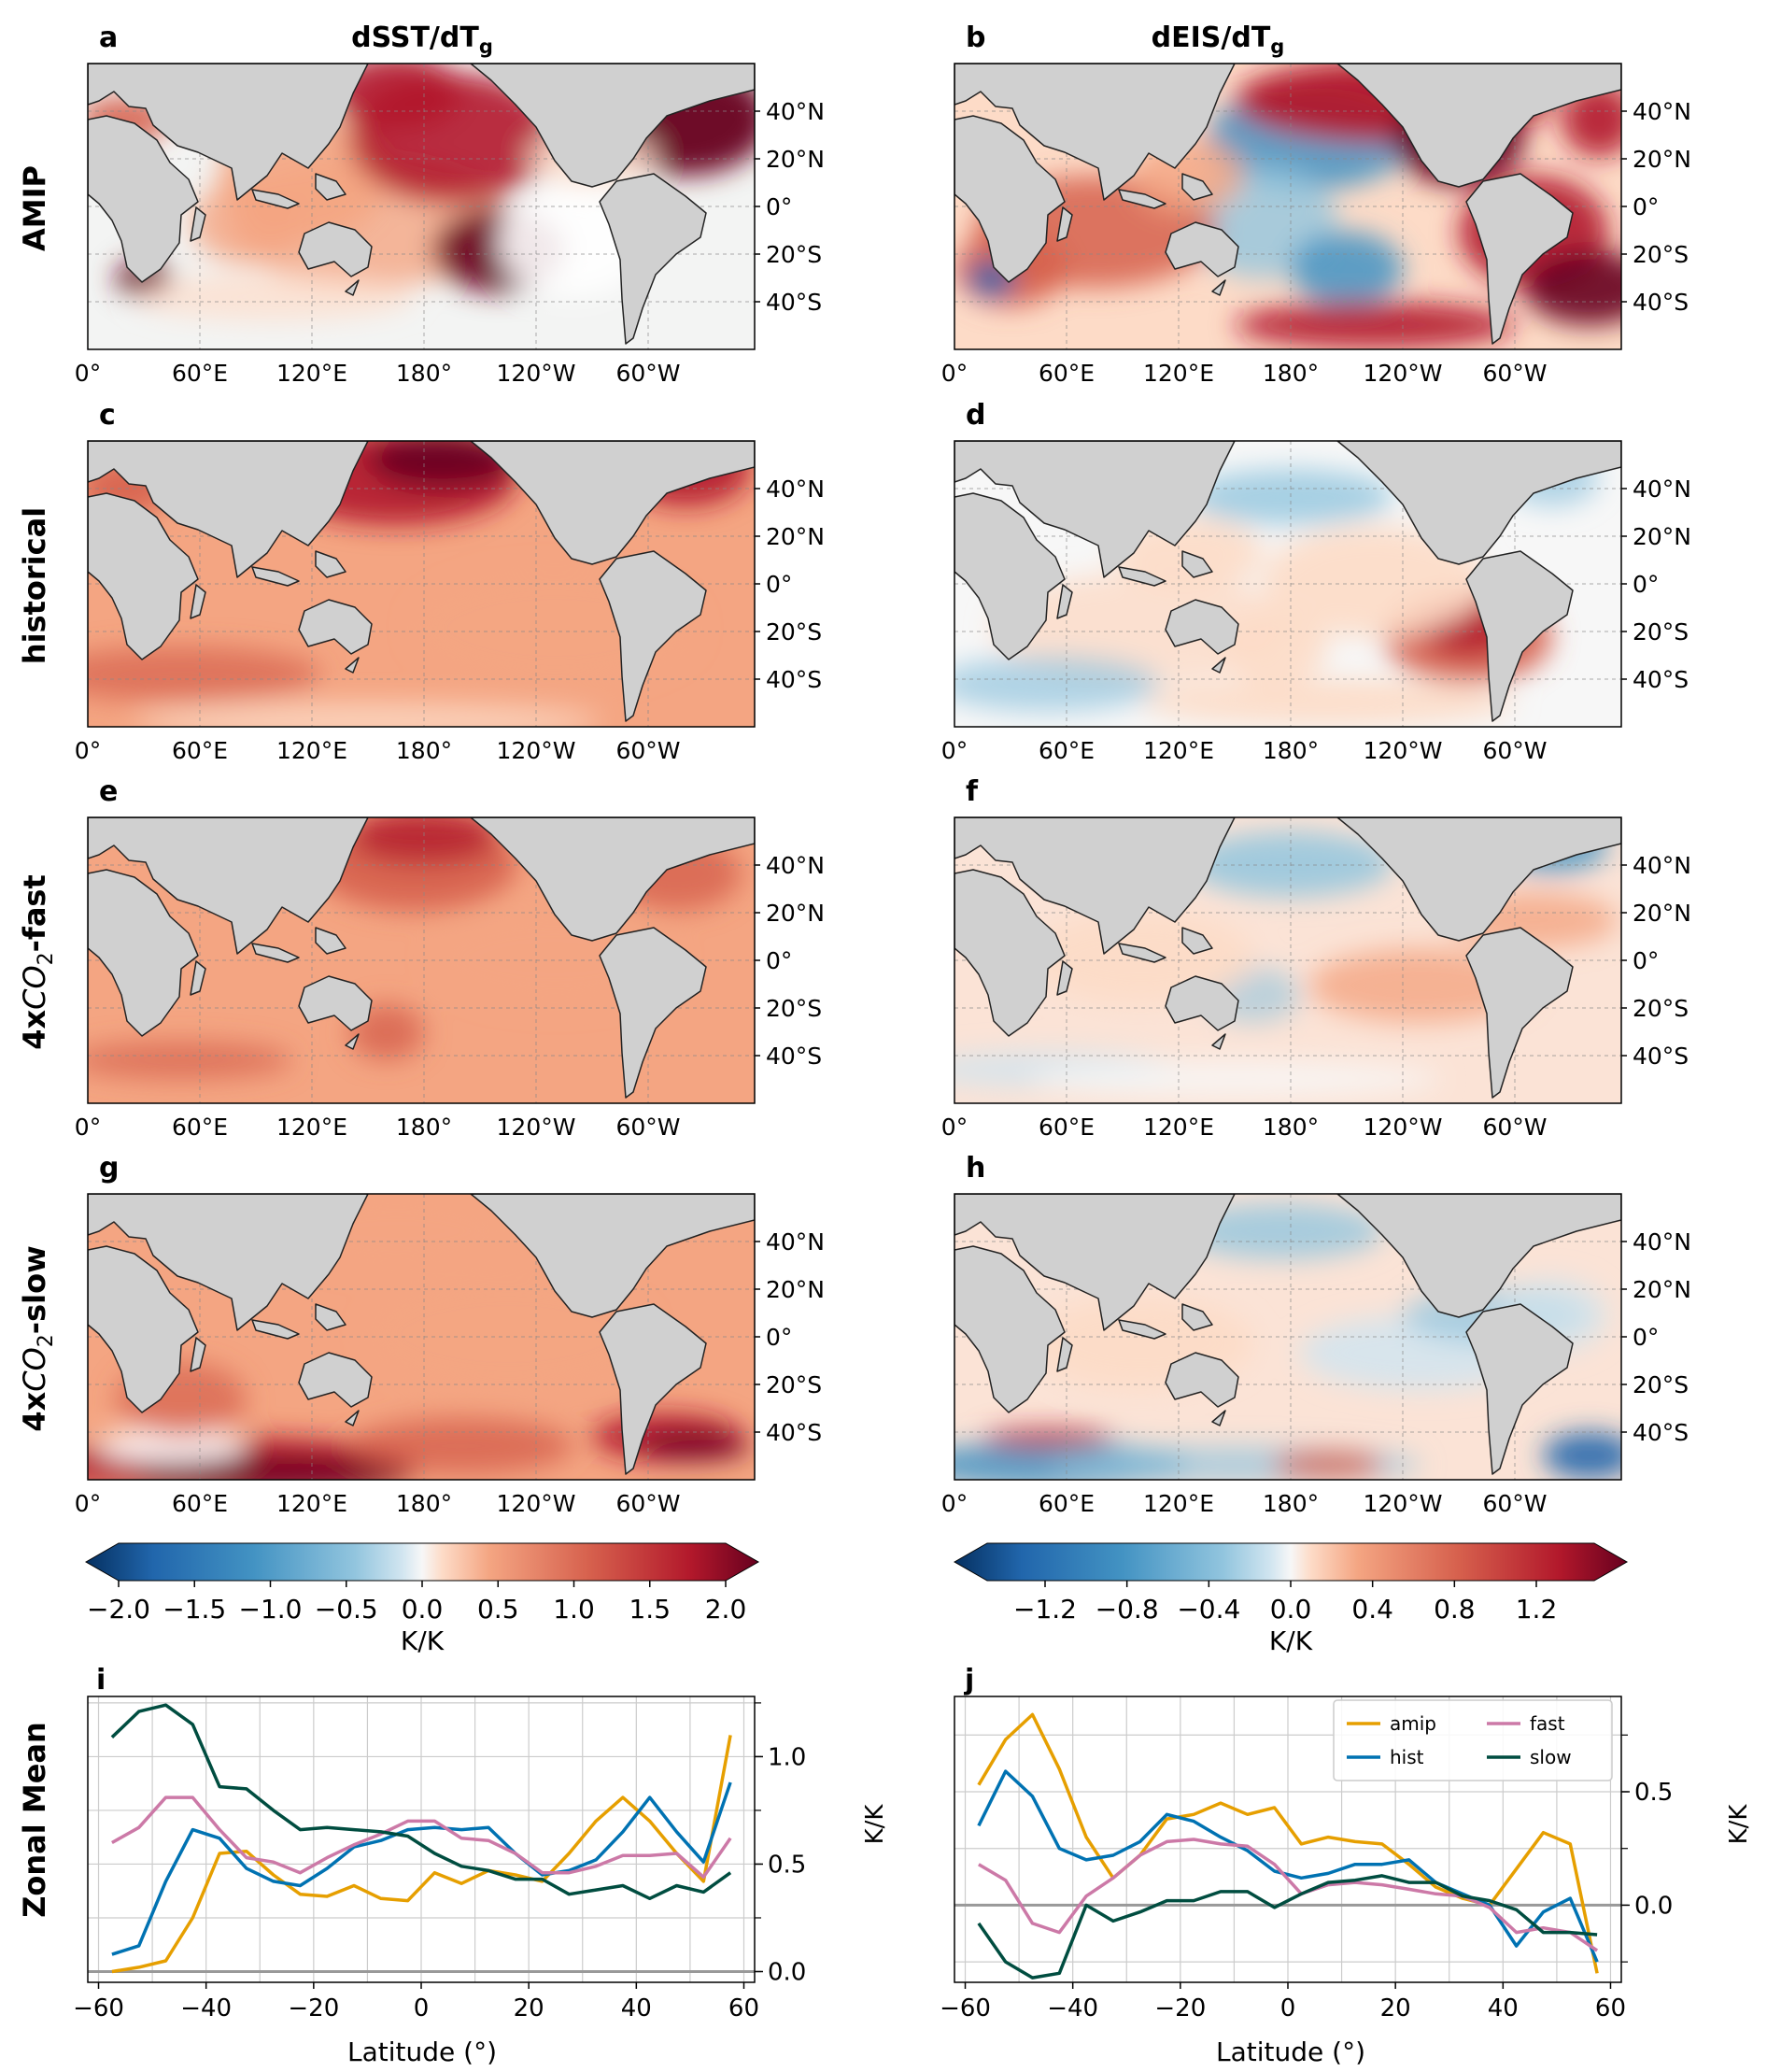 The width and height of the screenshot is (1767, 2072). What do you see at coordinates (1072, 2008) in the screenshot?
I see `x-tick-label: −40` at bounding box center [1072, 2008].